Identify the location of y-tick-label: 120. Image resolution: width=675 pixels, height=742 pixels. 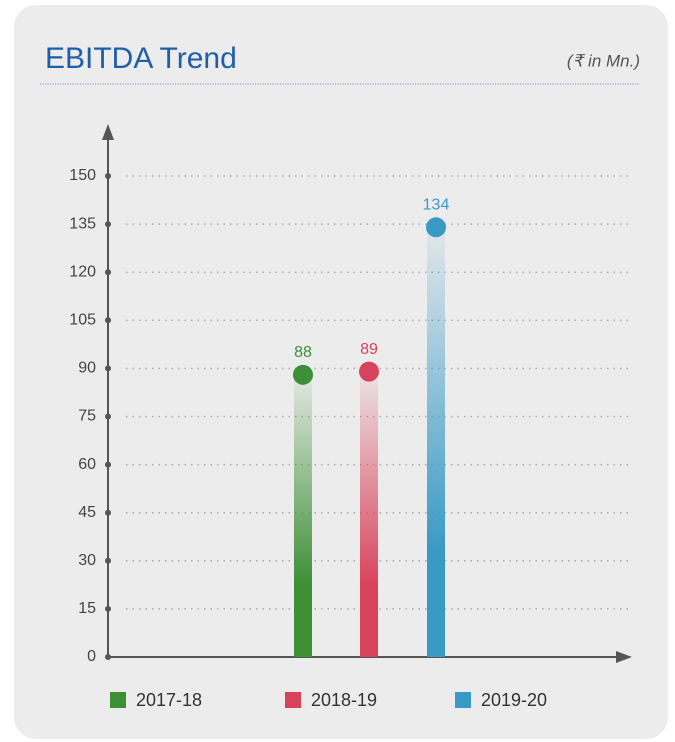
(82, 271).